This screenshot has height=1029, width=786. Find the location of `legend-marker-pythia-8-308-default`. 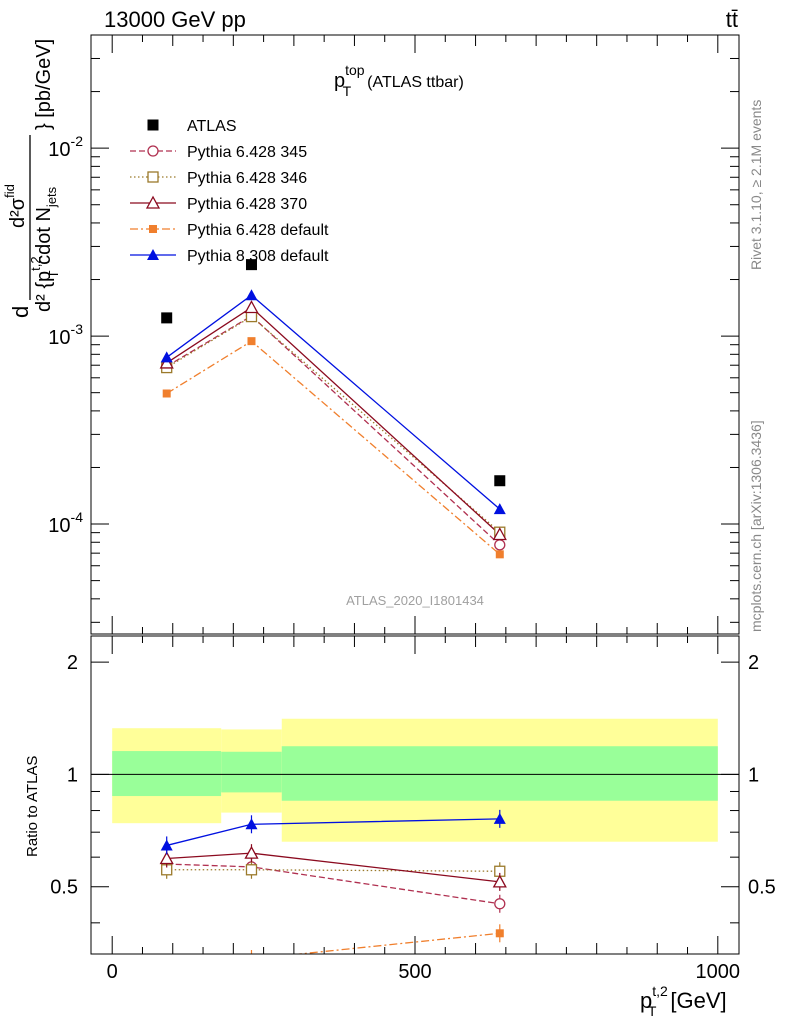

legend-marker-pythia-8-308-default is located at coordinates (153, 254).